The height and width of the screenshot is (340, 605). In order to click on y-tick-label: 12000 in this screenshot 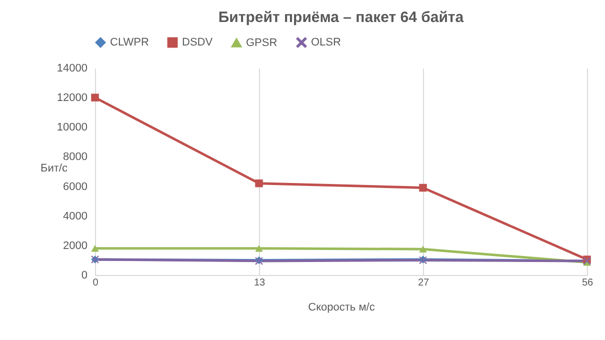, I will do `click(72, 98)`.